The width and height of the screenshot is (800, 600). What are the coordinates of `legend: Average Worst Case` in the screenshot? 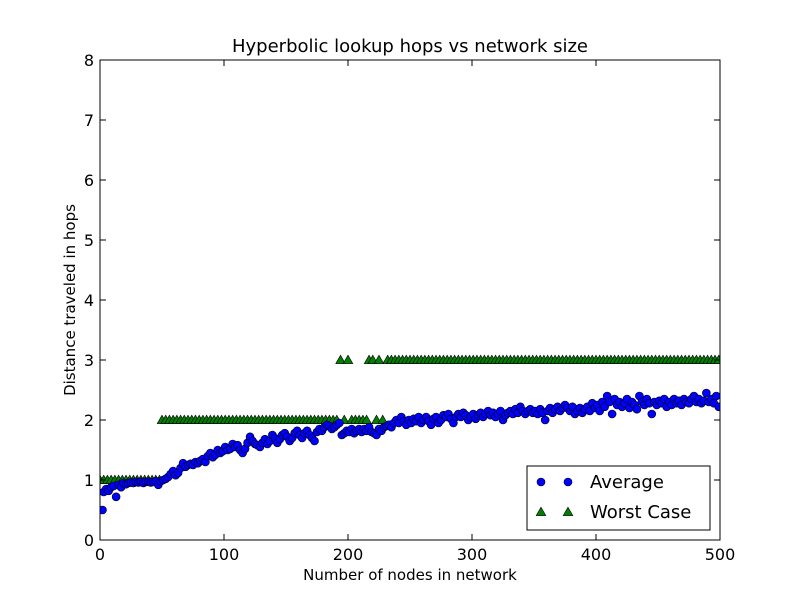 It's located at (618, 498).